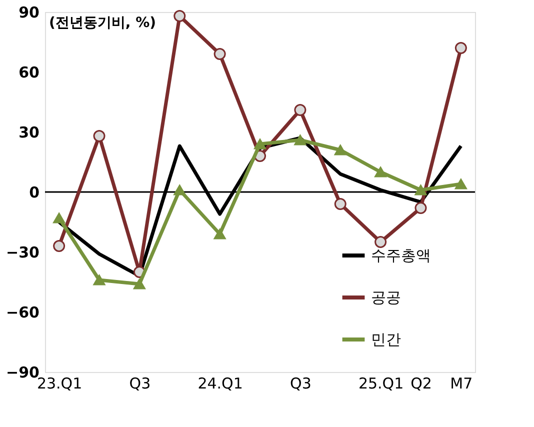 Image resolution: width=534 pixels, height=427 pixels. Describe the element at coordinates (220, 383) in the screenshot. I see `x-tick-label: 24.Q1` at that location.